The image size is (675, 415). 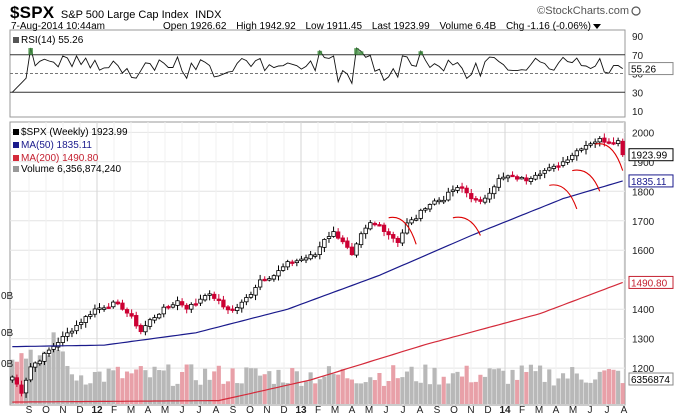 I want to click on symbol: $SPX, so click(x=32, y=12).